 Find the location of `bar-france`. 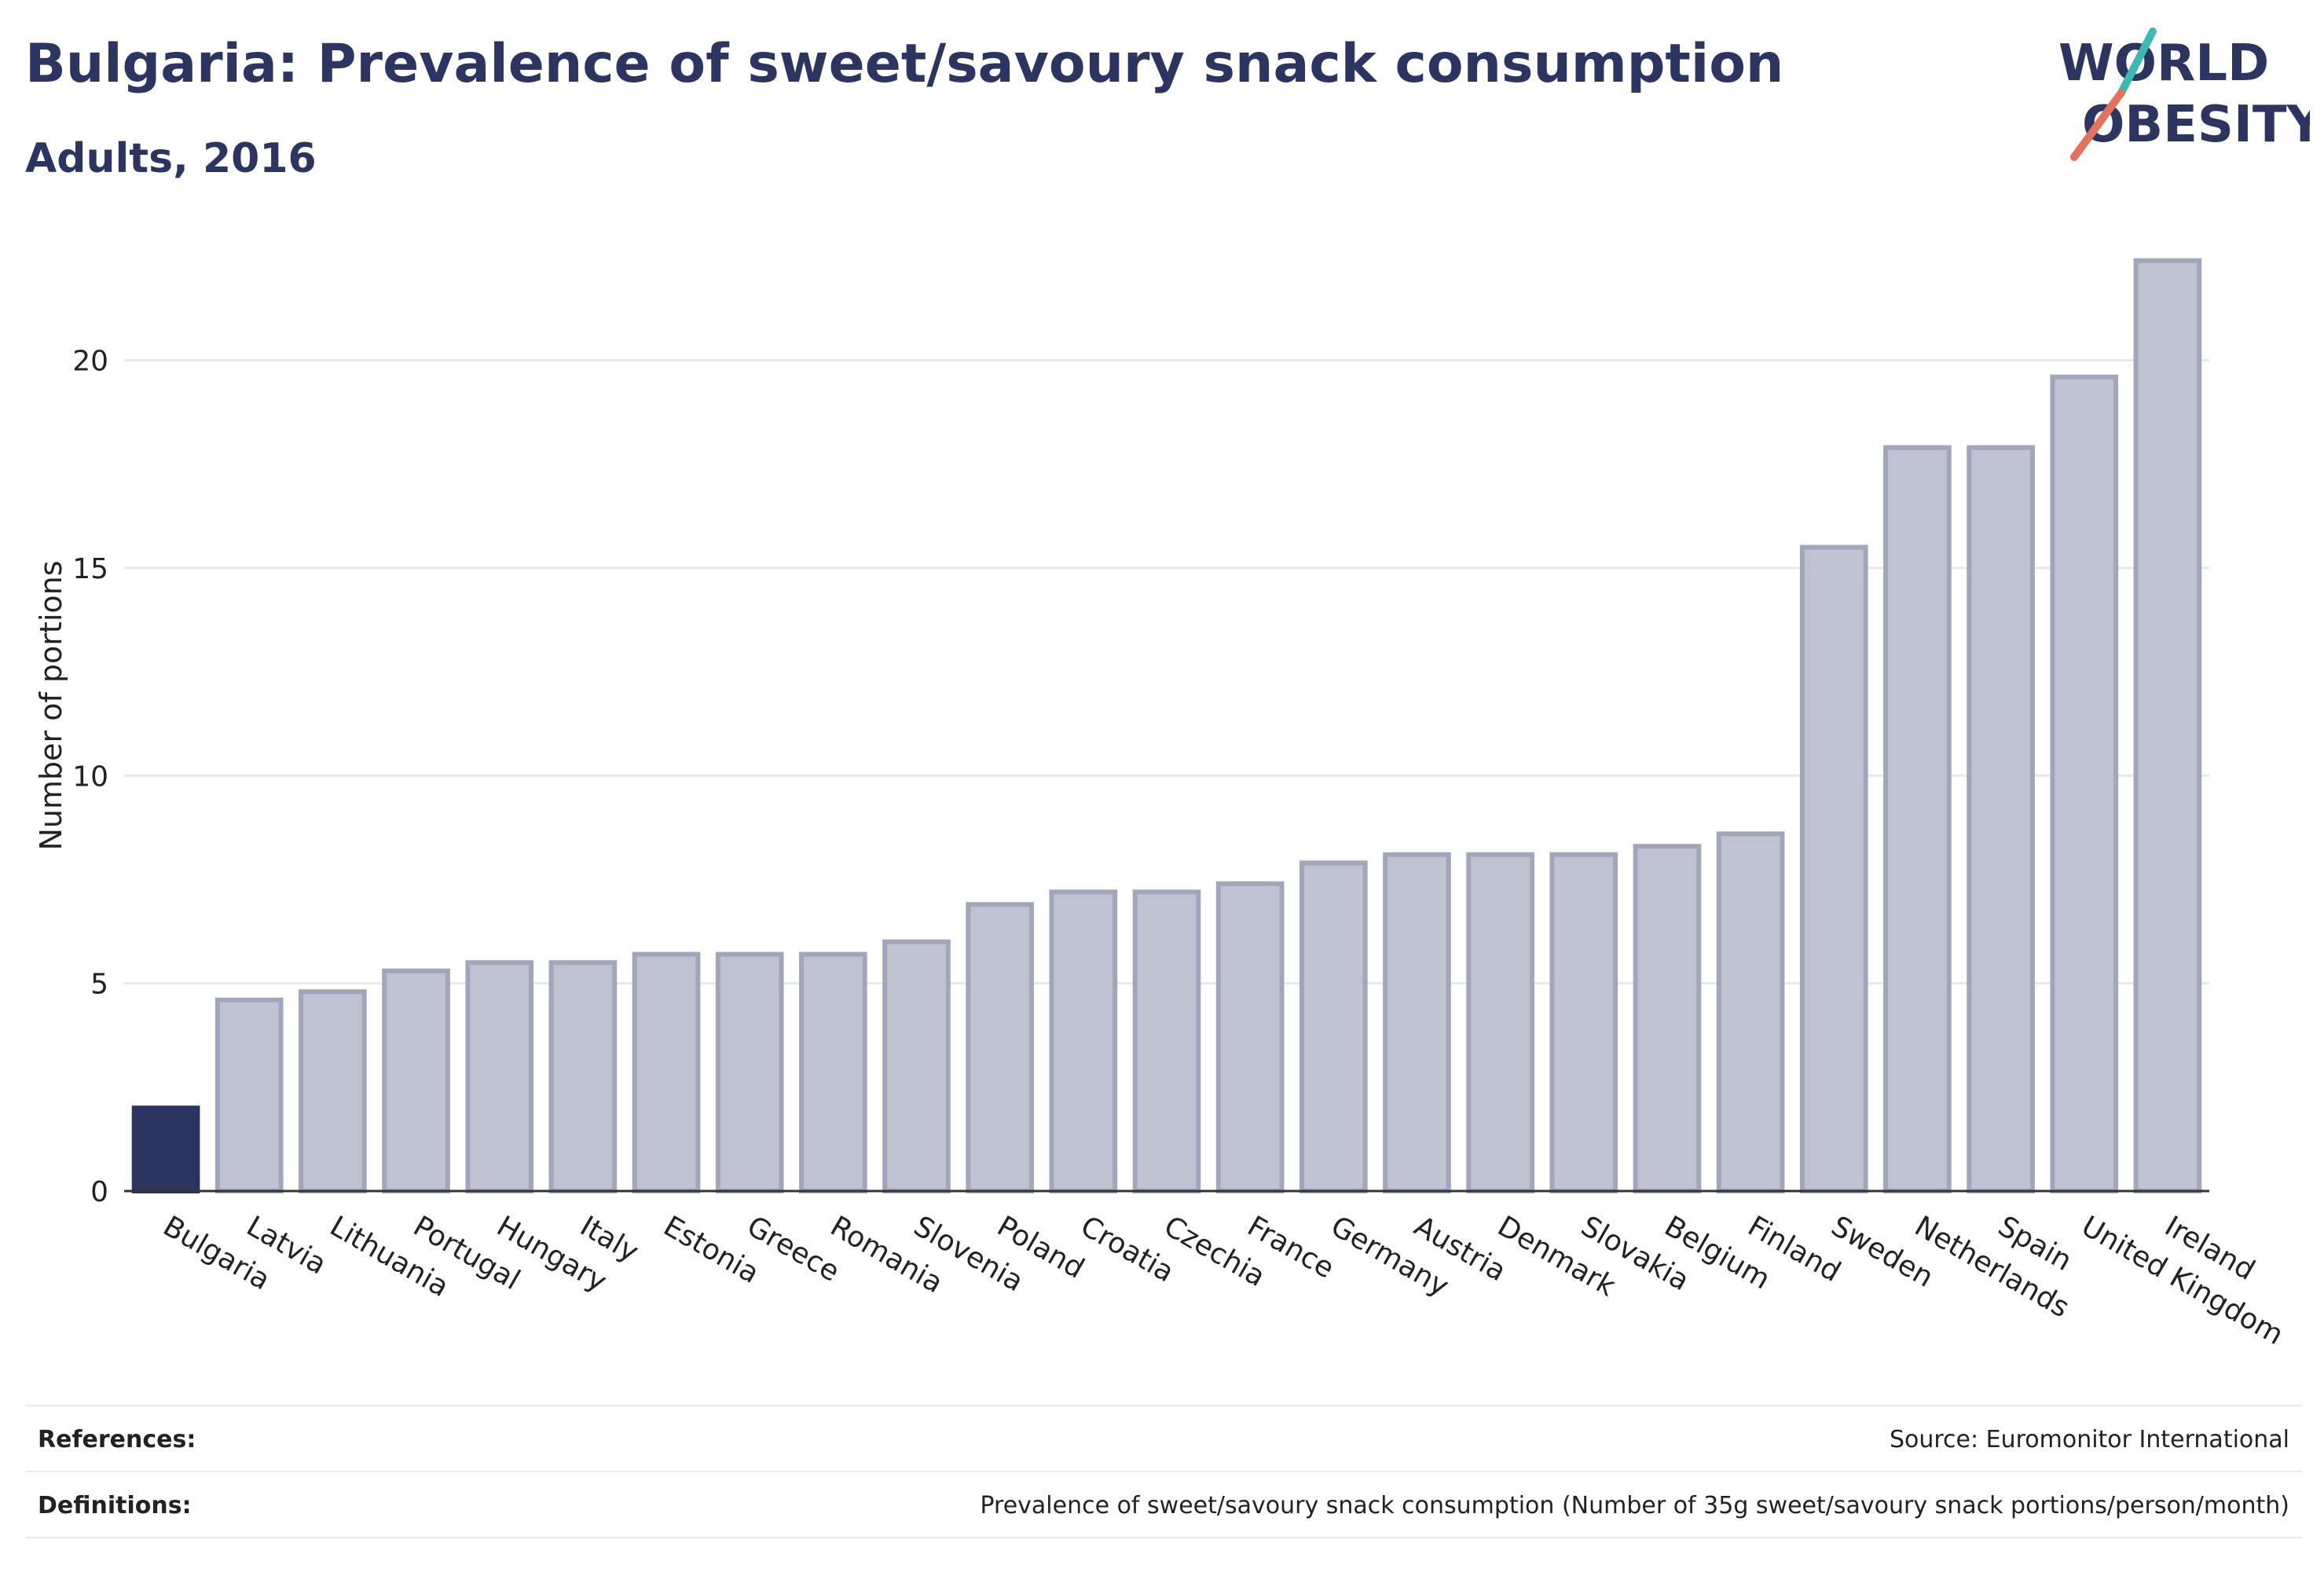

bar-france is located at coordinates (1250, 1037).